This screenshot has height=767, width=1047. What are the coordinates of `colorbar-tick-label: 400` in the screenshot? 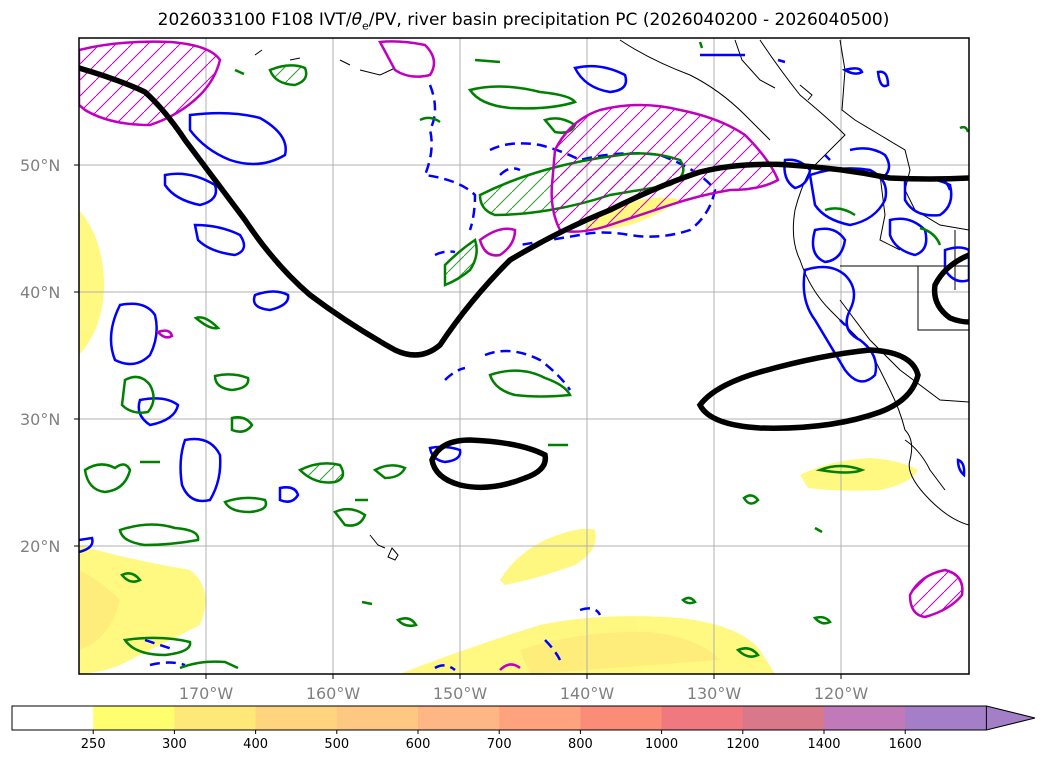 It's located at (255, 744).